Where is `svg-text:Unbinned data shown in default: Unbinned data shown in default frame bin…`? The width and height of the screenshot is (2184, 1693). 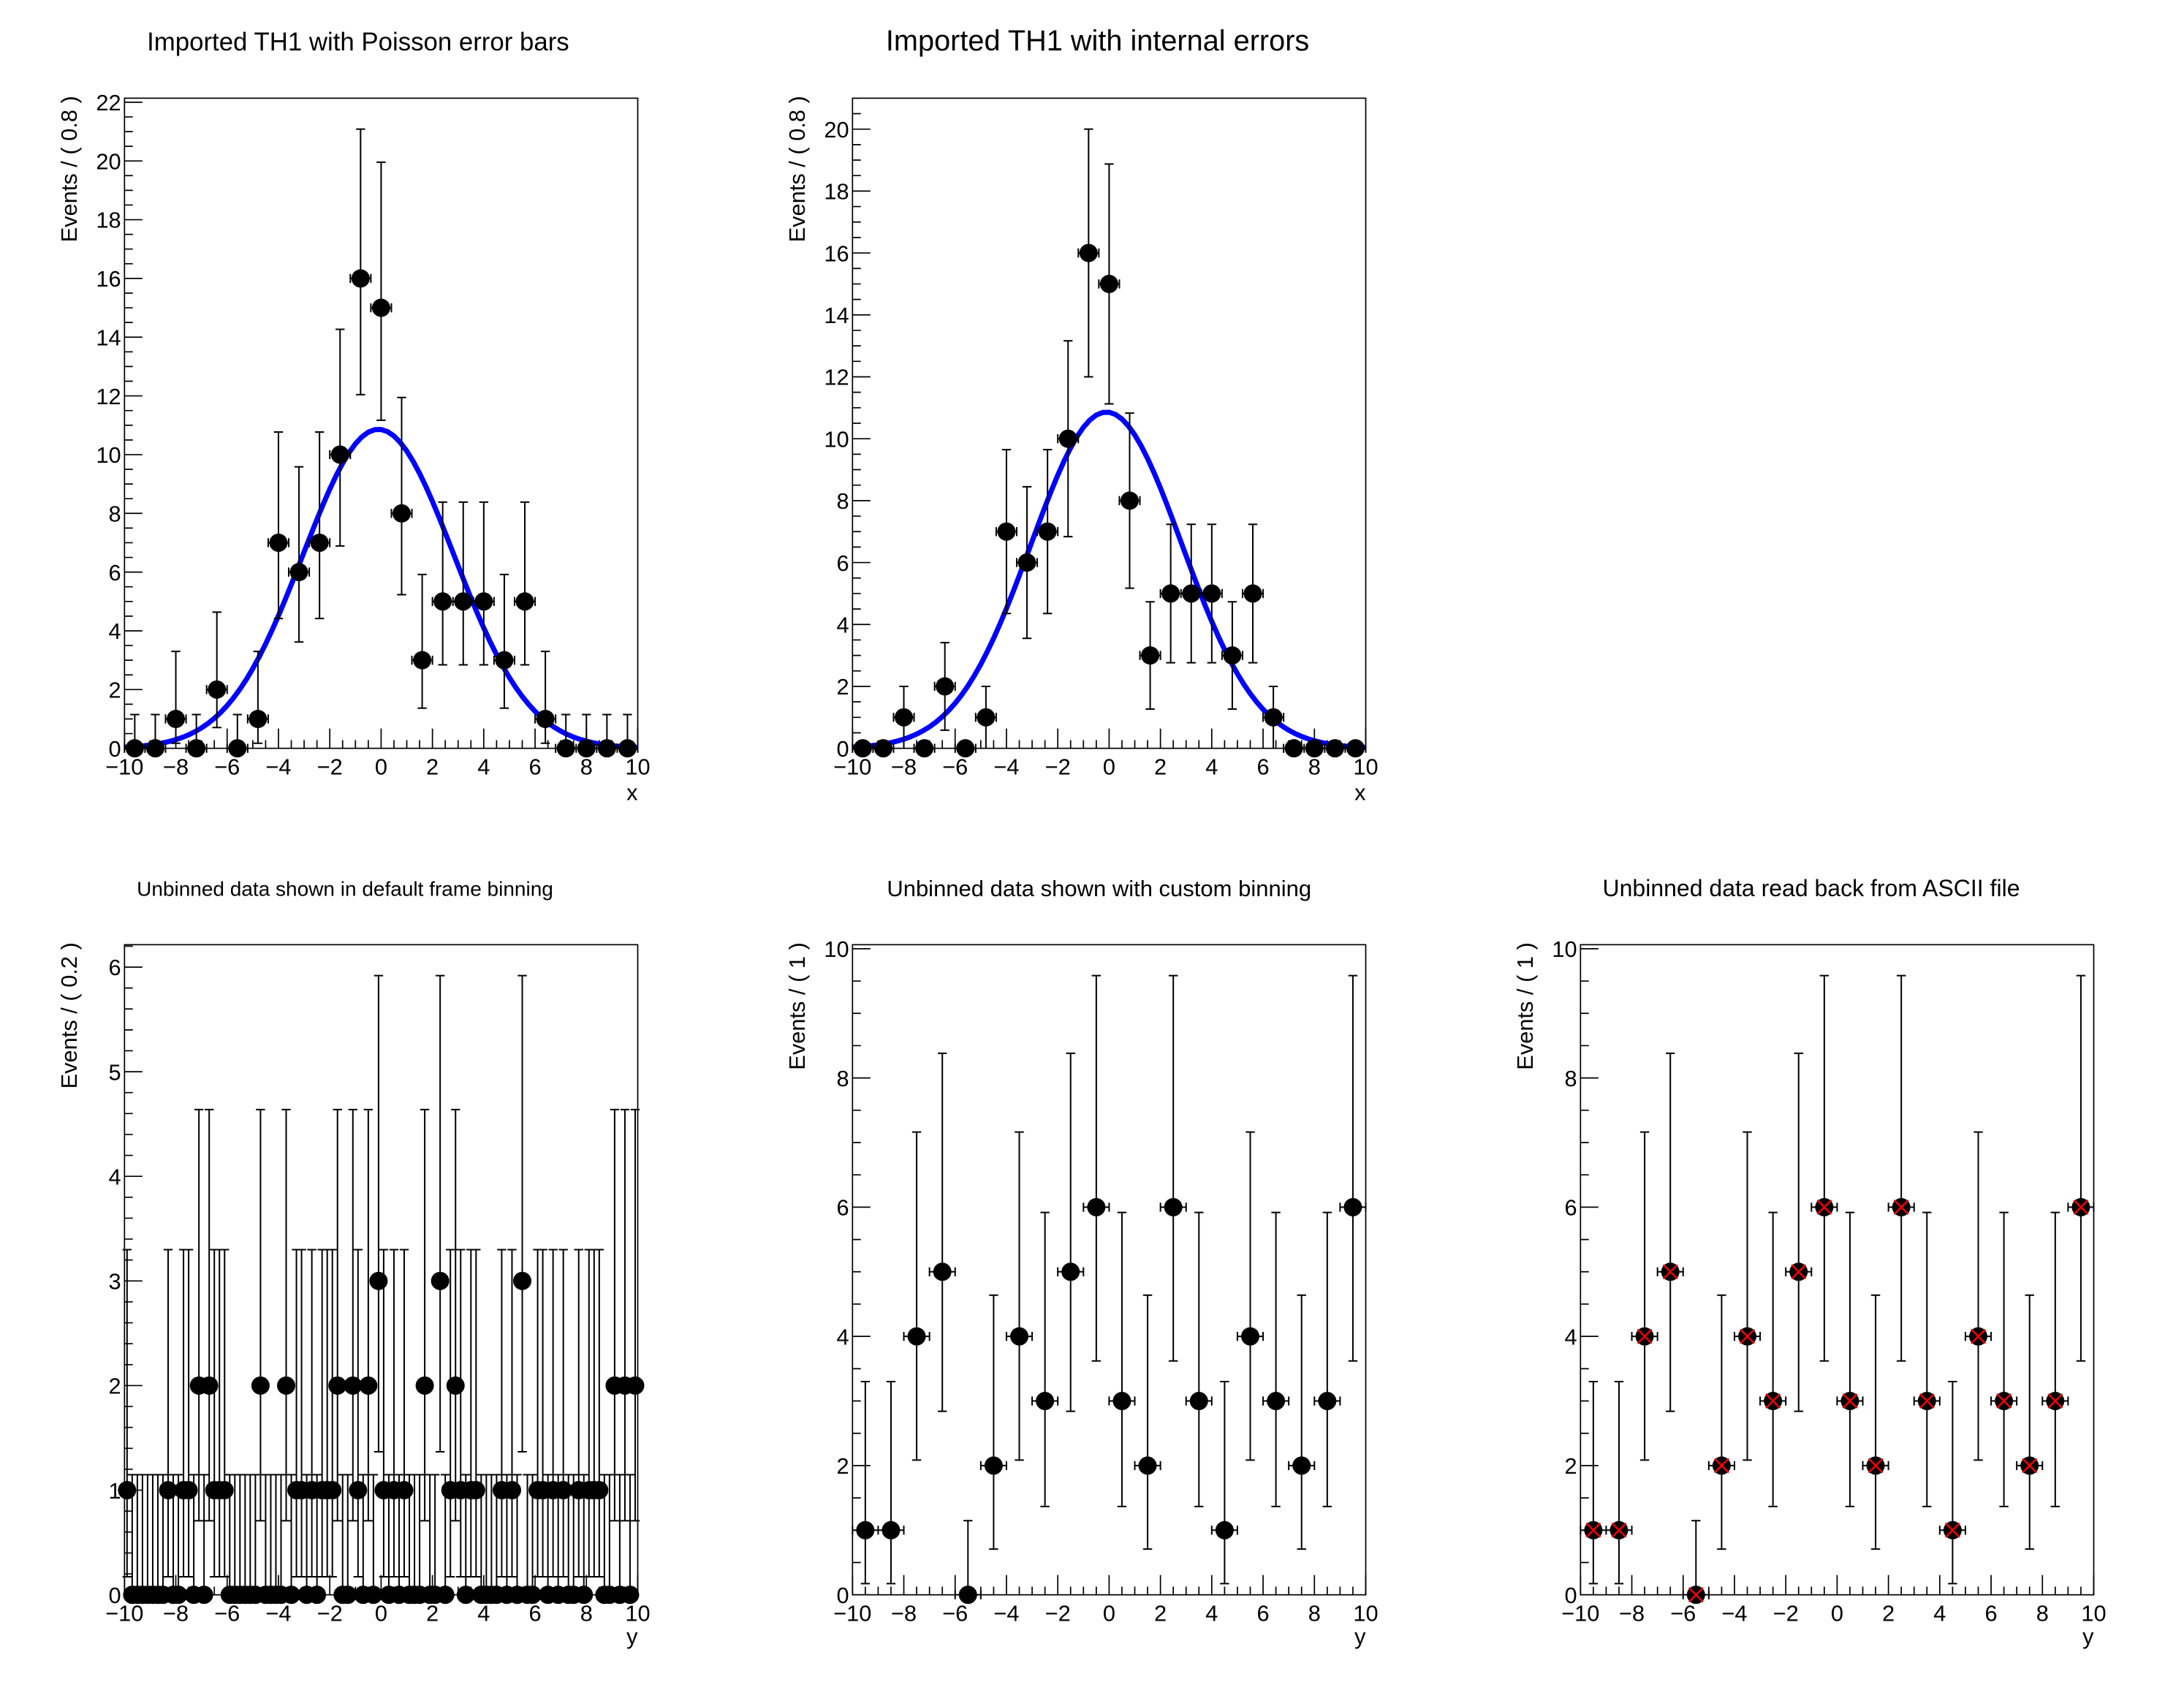 svg-text:Unbinned data shown in default: Unbinned data shown in default frame bin… is located at coordinates (345, 890).